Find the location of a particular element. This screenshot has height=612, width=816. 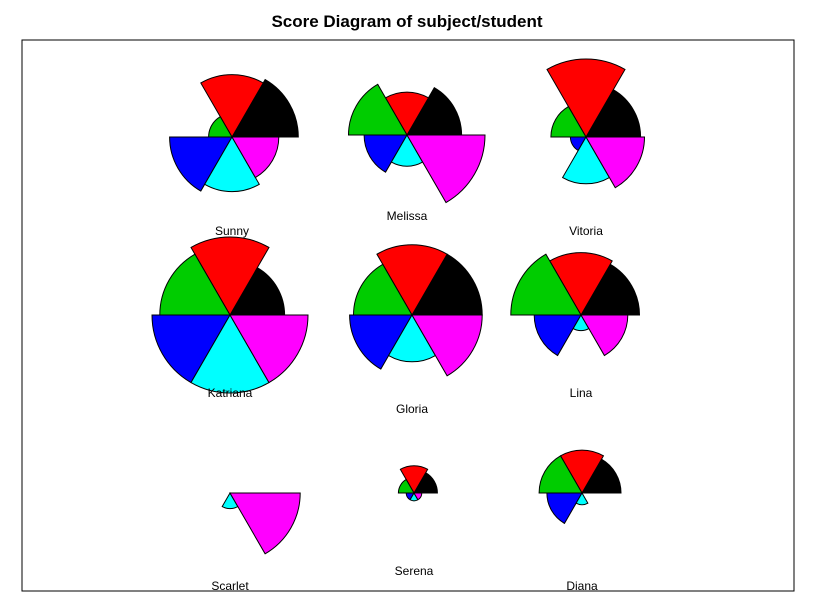

student-label-gloria: Gloria is located at coordinates (412, 409).